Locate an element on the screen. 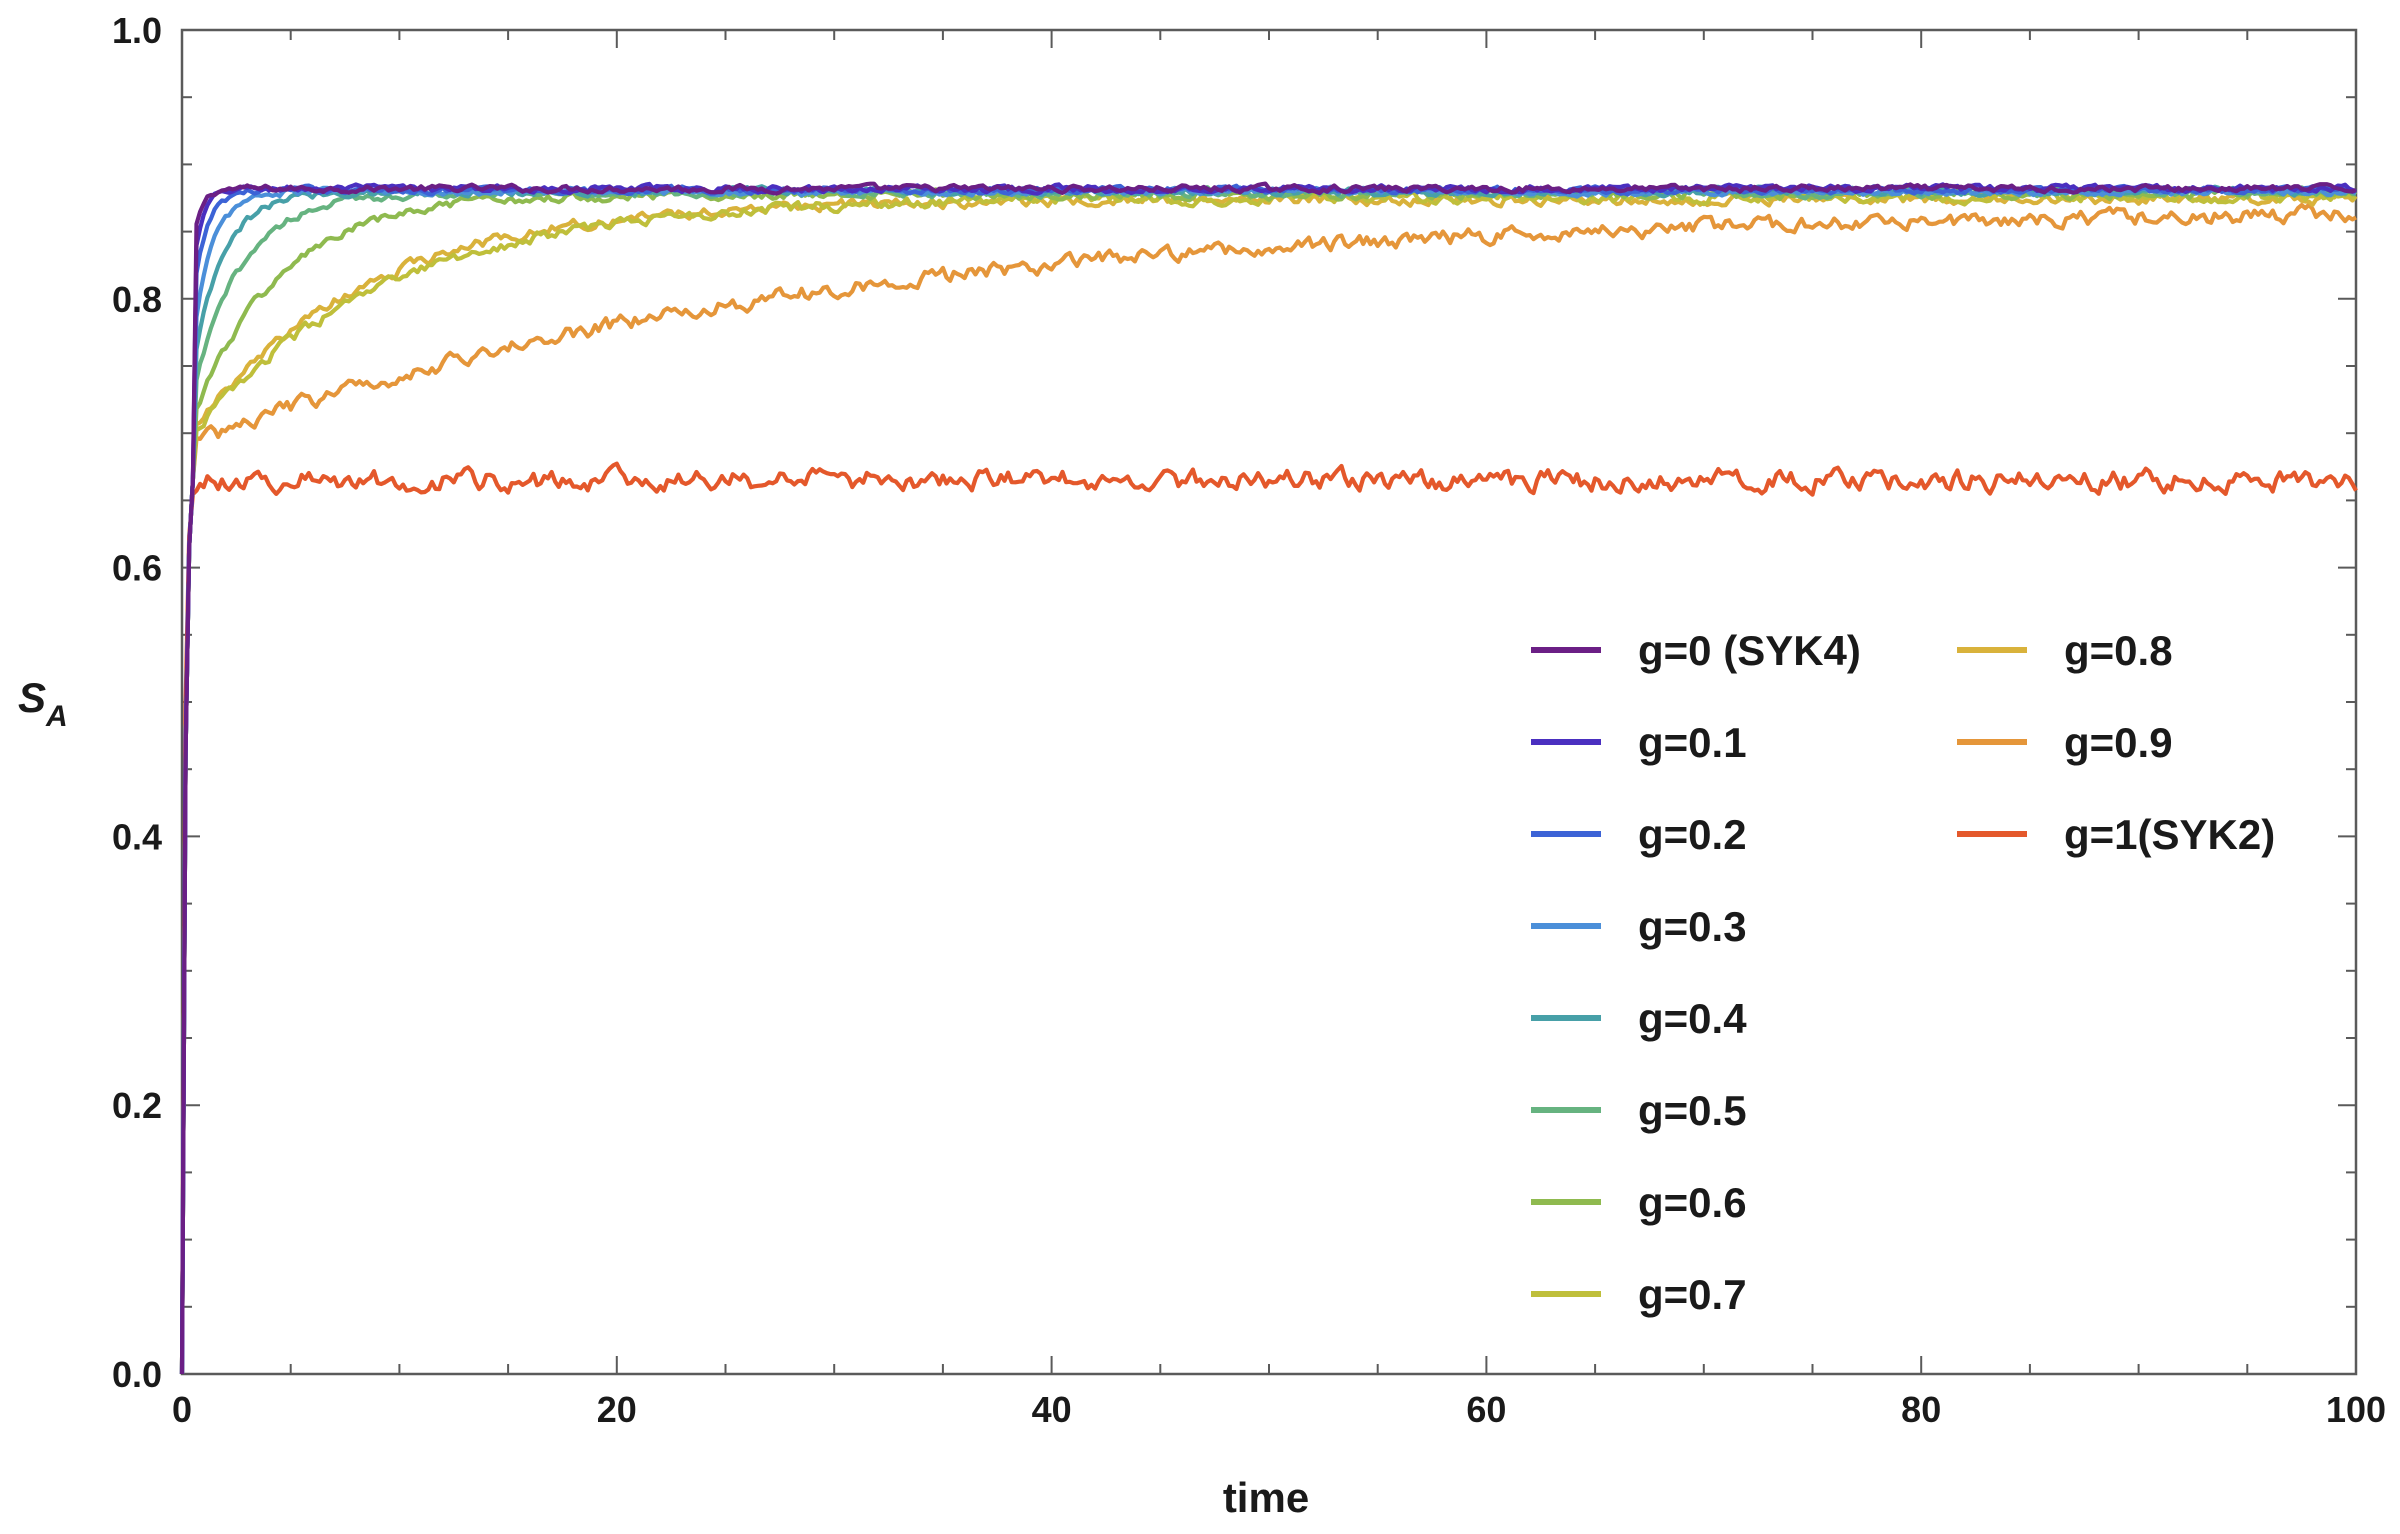 The image size is (2400, 1534). legend-label: g=0.5 is located at coordinates (1692, 1110).